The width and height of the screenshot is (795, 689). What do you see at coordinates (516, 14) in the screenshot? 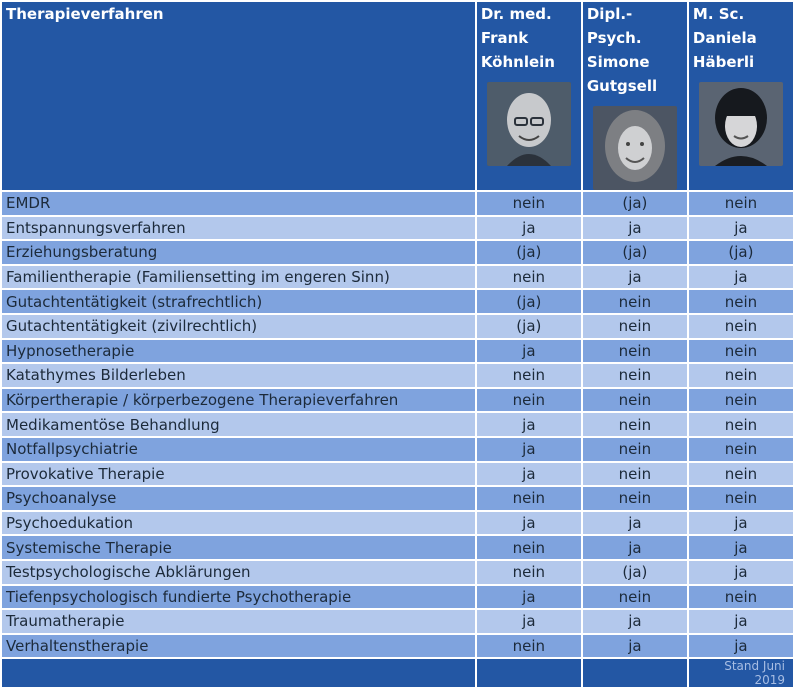
I see `person-1-title: Dr. med.` at bounding box center [516, 14].